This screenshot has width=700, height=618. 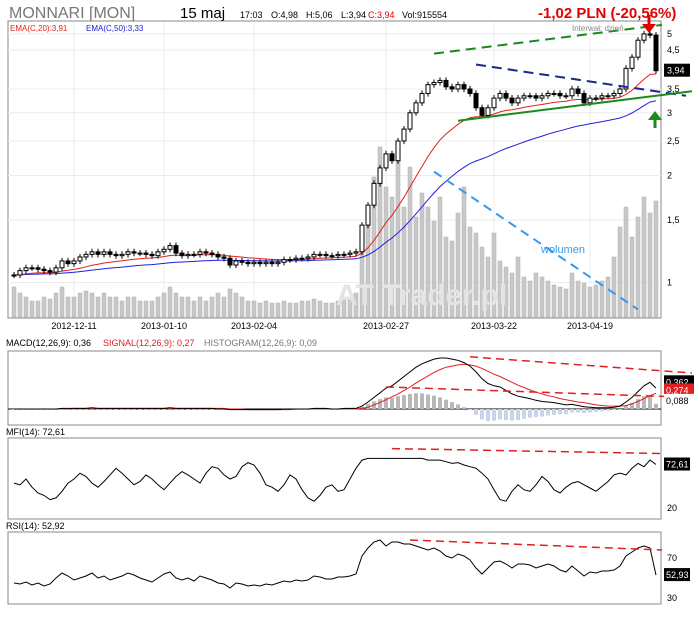 What do you see at coordinates (673, 141) in the screenshot?
I see `price-tick-label: 2,5` at bounding box center [673, 141].